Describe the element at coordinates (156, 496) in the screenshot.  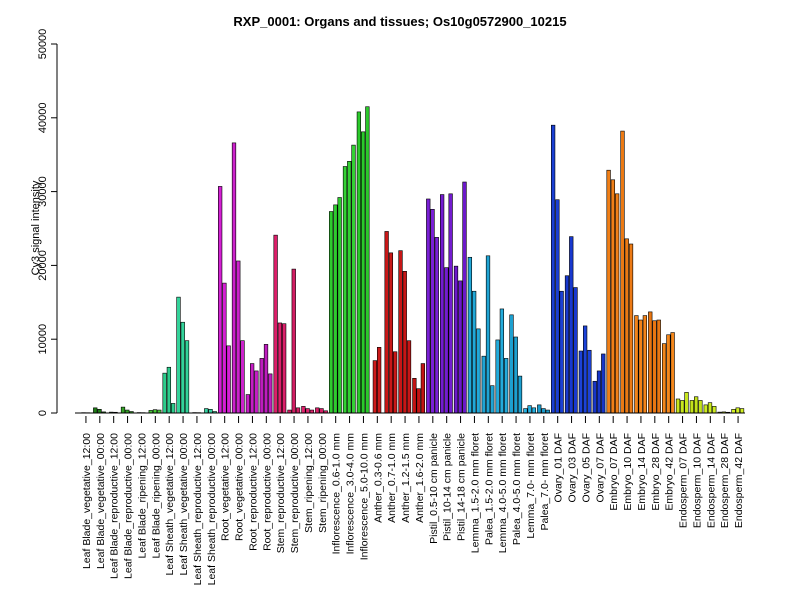
I see `x-tick-label: Leaf Blade_ripening_00:00` at that location.